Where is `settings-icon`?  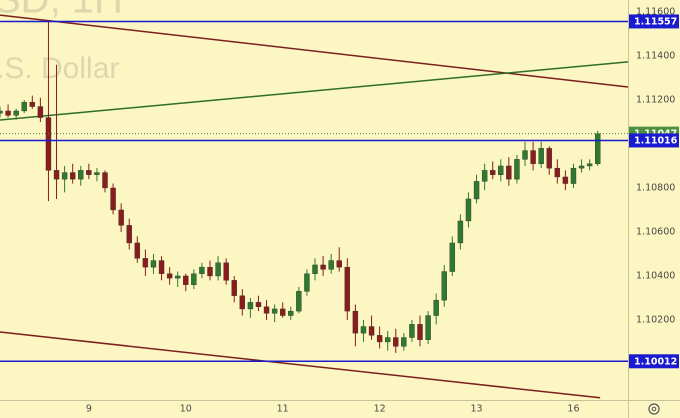 settings-icon is located at coordinates (654, 409).